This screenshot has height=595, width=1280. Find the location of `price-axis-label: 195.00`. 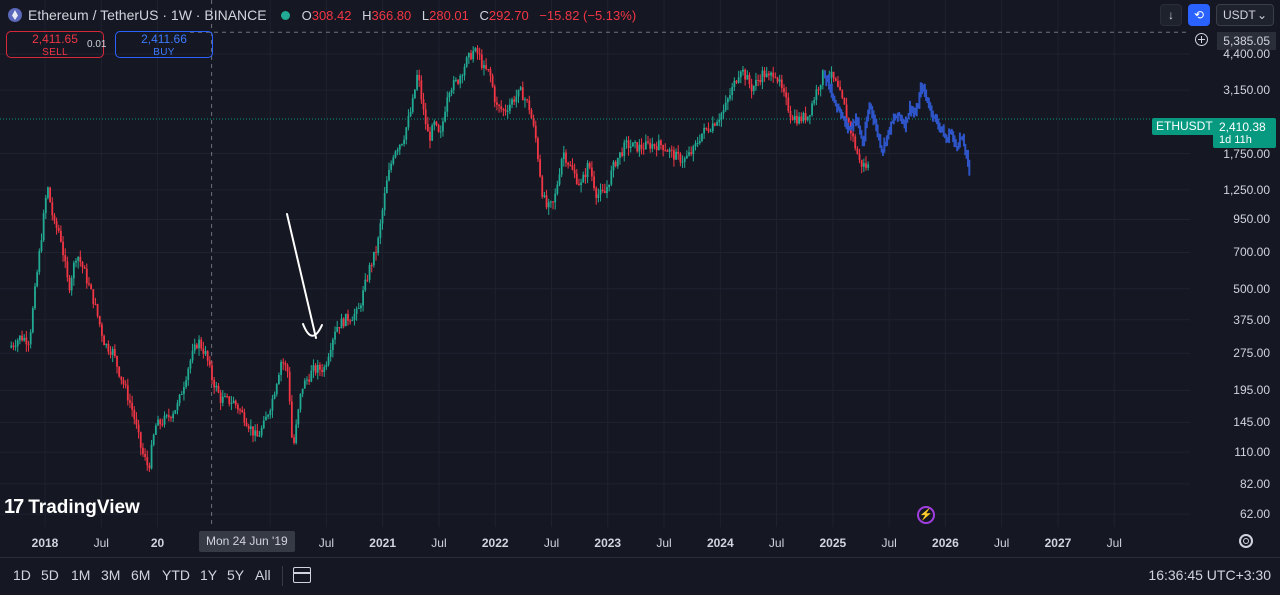

price-axis-label: 195.00 is located at coordinates (1251, 390).